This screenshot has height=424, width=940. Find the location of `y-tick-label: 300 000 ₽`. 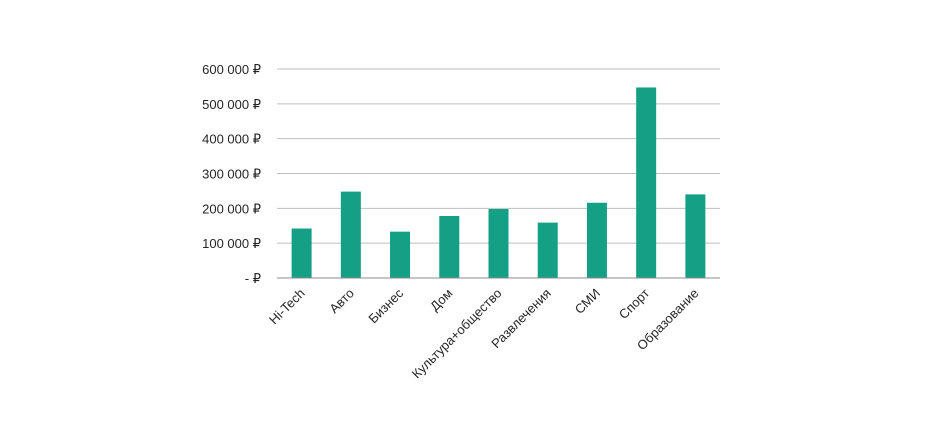

y-tick-label: 300 000 ₽ is located at coordinates (231, 174).